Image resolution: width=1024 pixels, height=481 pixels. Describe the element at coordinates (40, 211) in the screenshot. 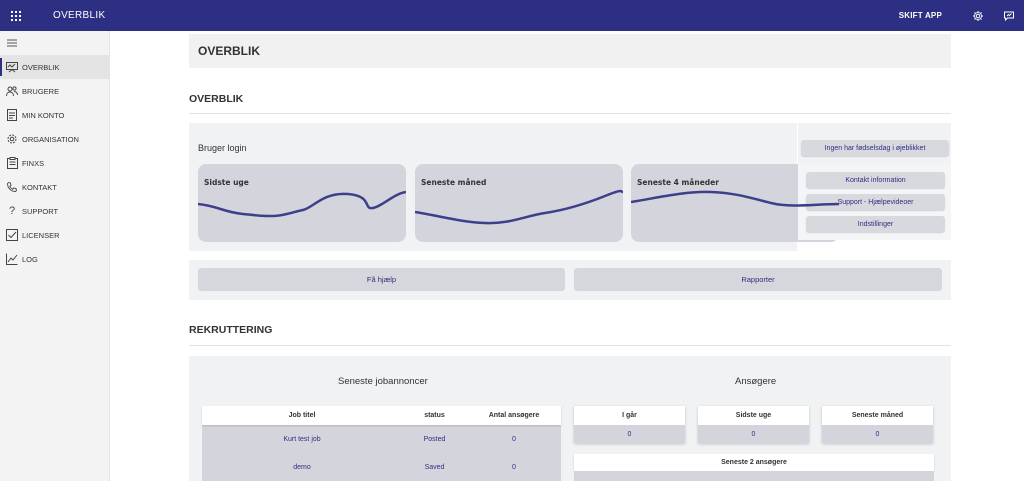

I see `sidebar-item-label: SUPPORT` at that location.